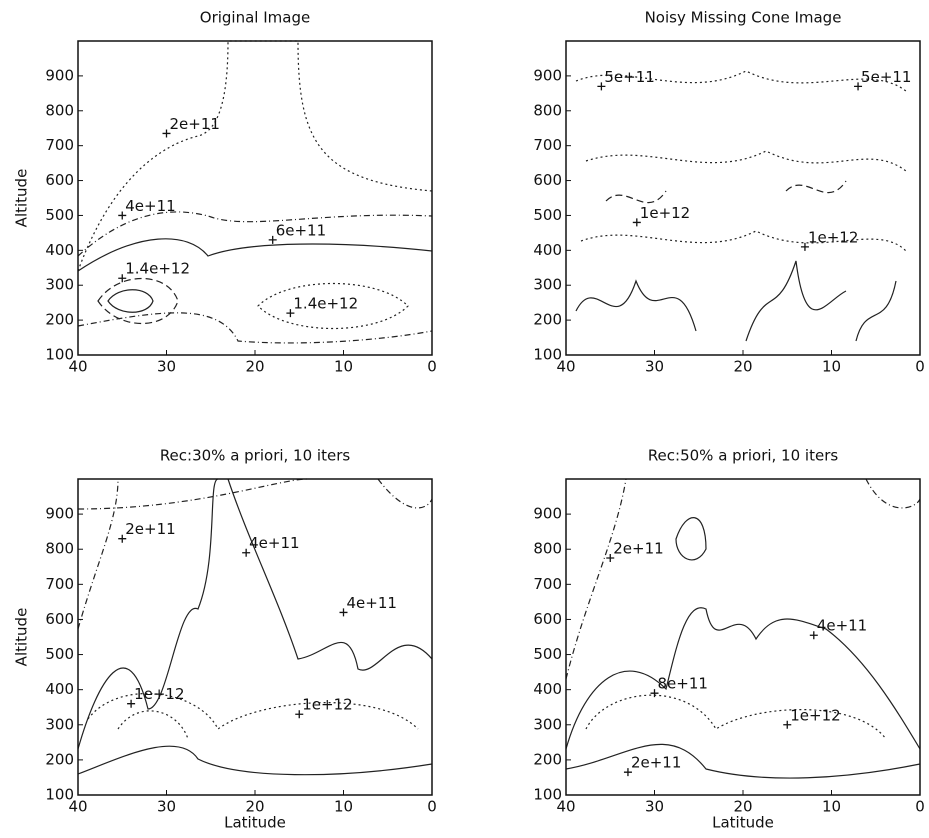 The image size is (929, 838). Describe the element at coordinates (743, 18) in the screenshot. I see `panel-title: Noisy Missing Cone Image` at that location.